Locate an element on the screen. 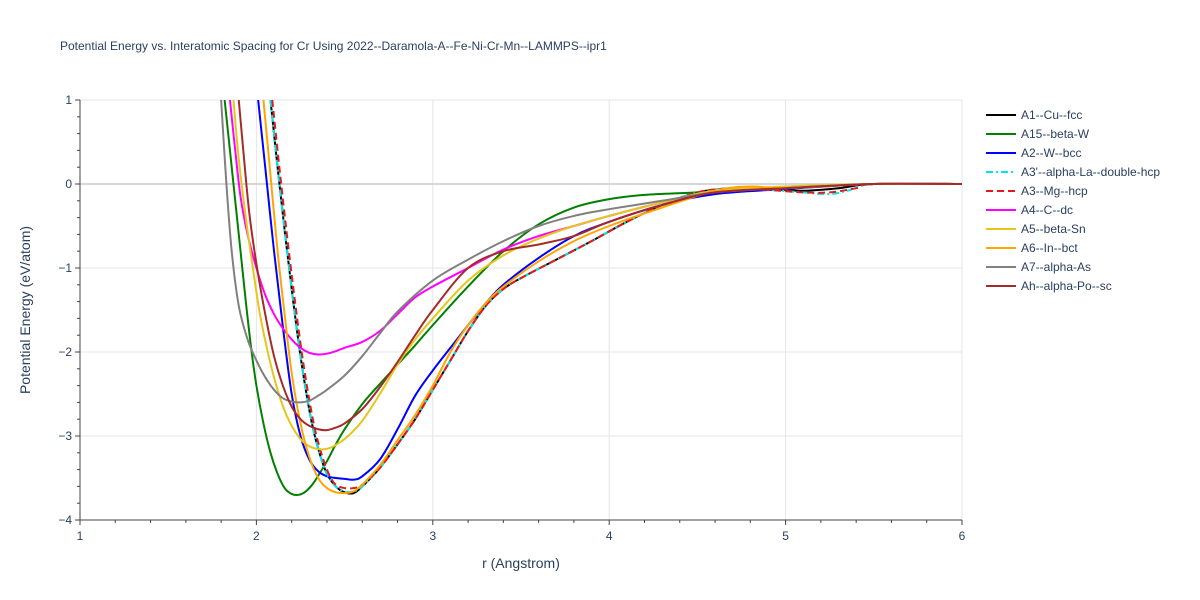 This screenshot has height=600, width=1200. x-tick-label: 3 is located at coordinates (432, 536).